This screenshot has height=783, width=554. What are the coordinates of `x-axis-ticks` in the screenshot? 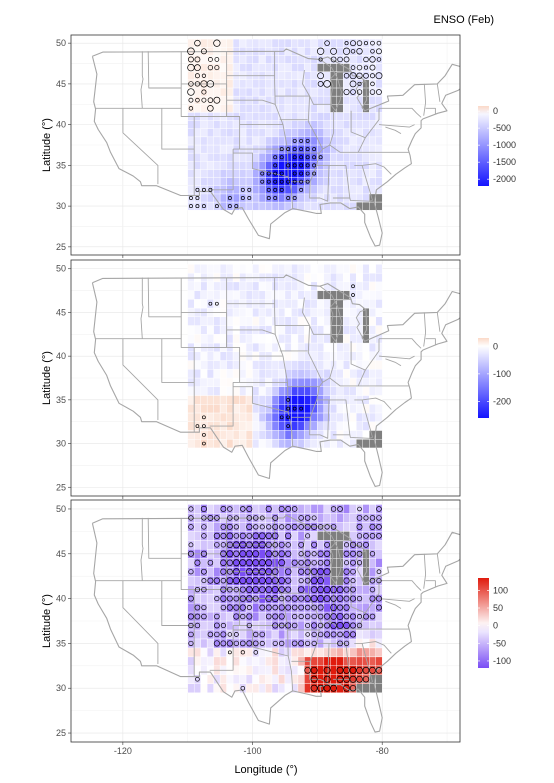 It's located at (252, 497).